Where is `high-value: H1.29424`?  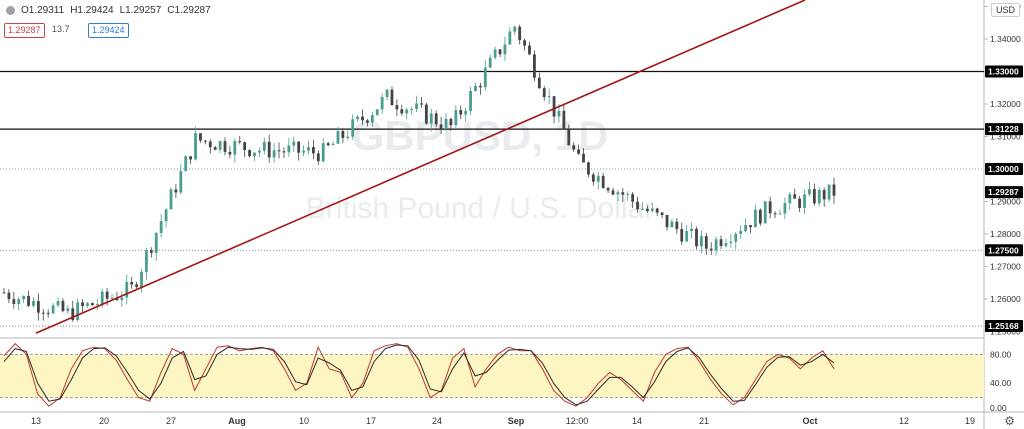
high-value: H1.29424 is located at coordinates (92, 10).